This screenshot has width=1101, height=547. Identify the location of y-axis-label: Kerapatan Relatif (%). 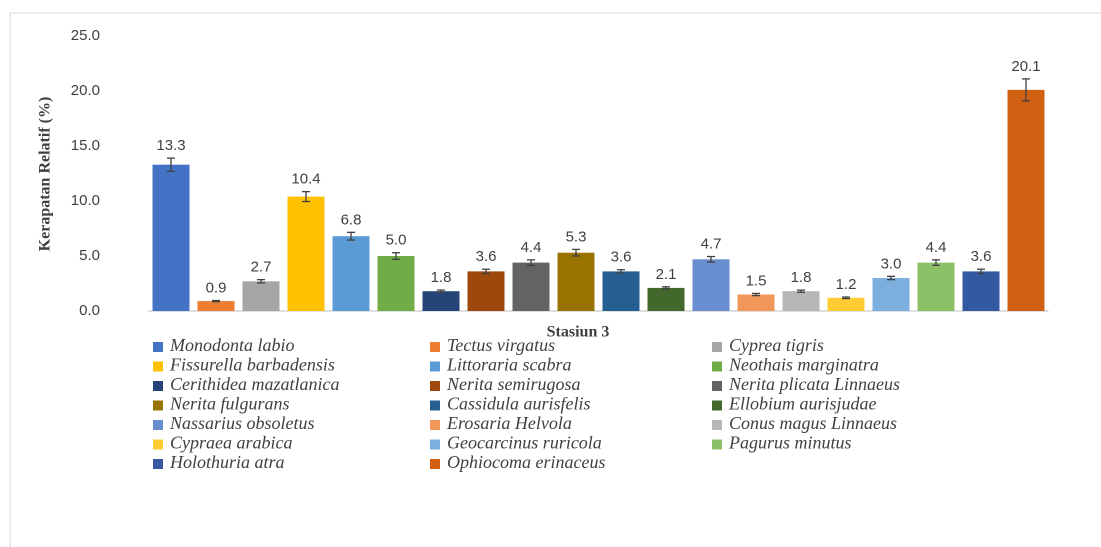
(45, 174).